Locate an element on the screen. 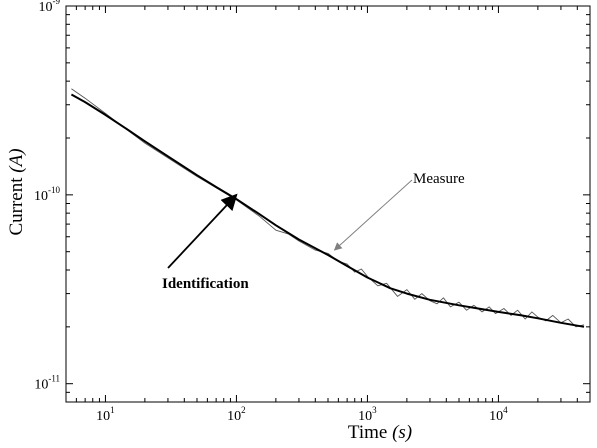  y-tick-label: 10-10 is located at coordinates (47, 194).